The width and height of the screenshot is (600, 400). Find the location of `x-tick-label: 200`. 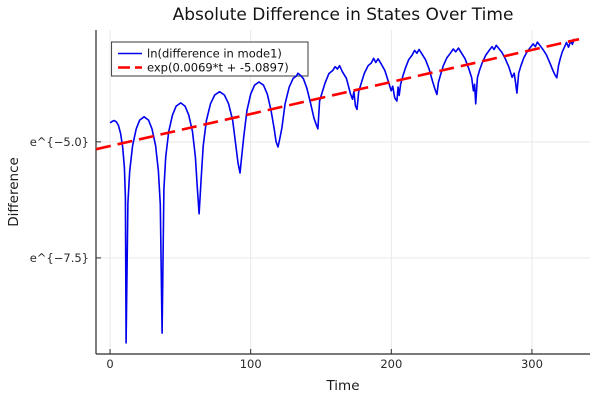

x-tick-label: 200 is located at coordinates (391, 364).